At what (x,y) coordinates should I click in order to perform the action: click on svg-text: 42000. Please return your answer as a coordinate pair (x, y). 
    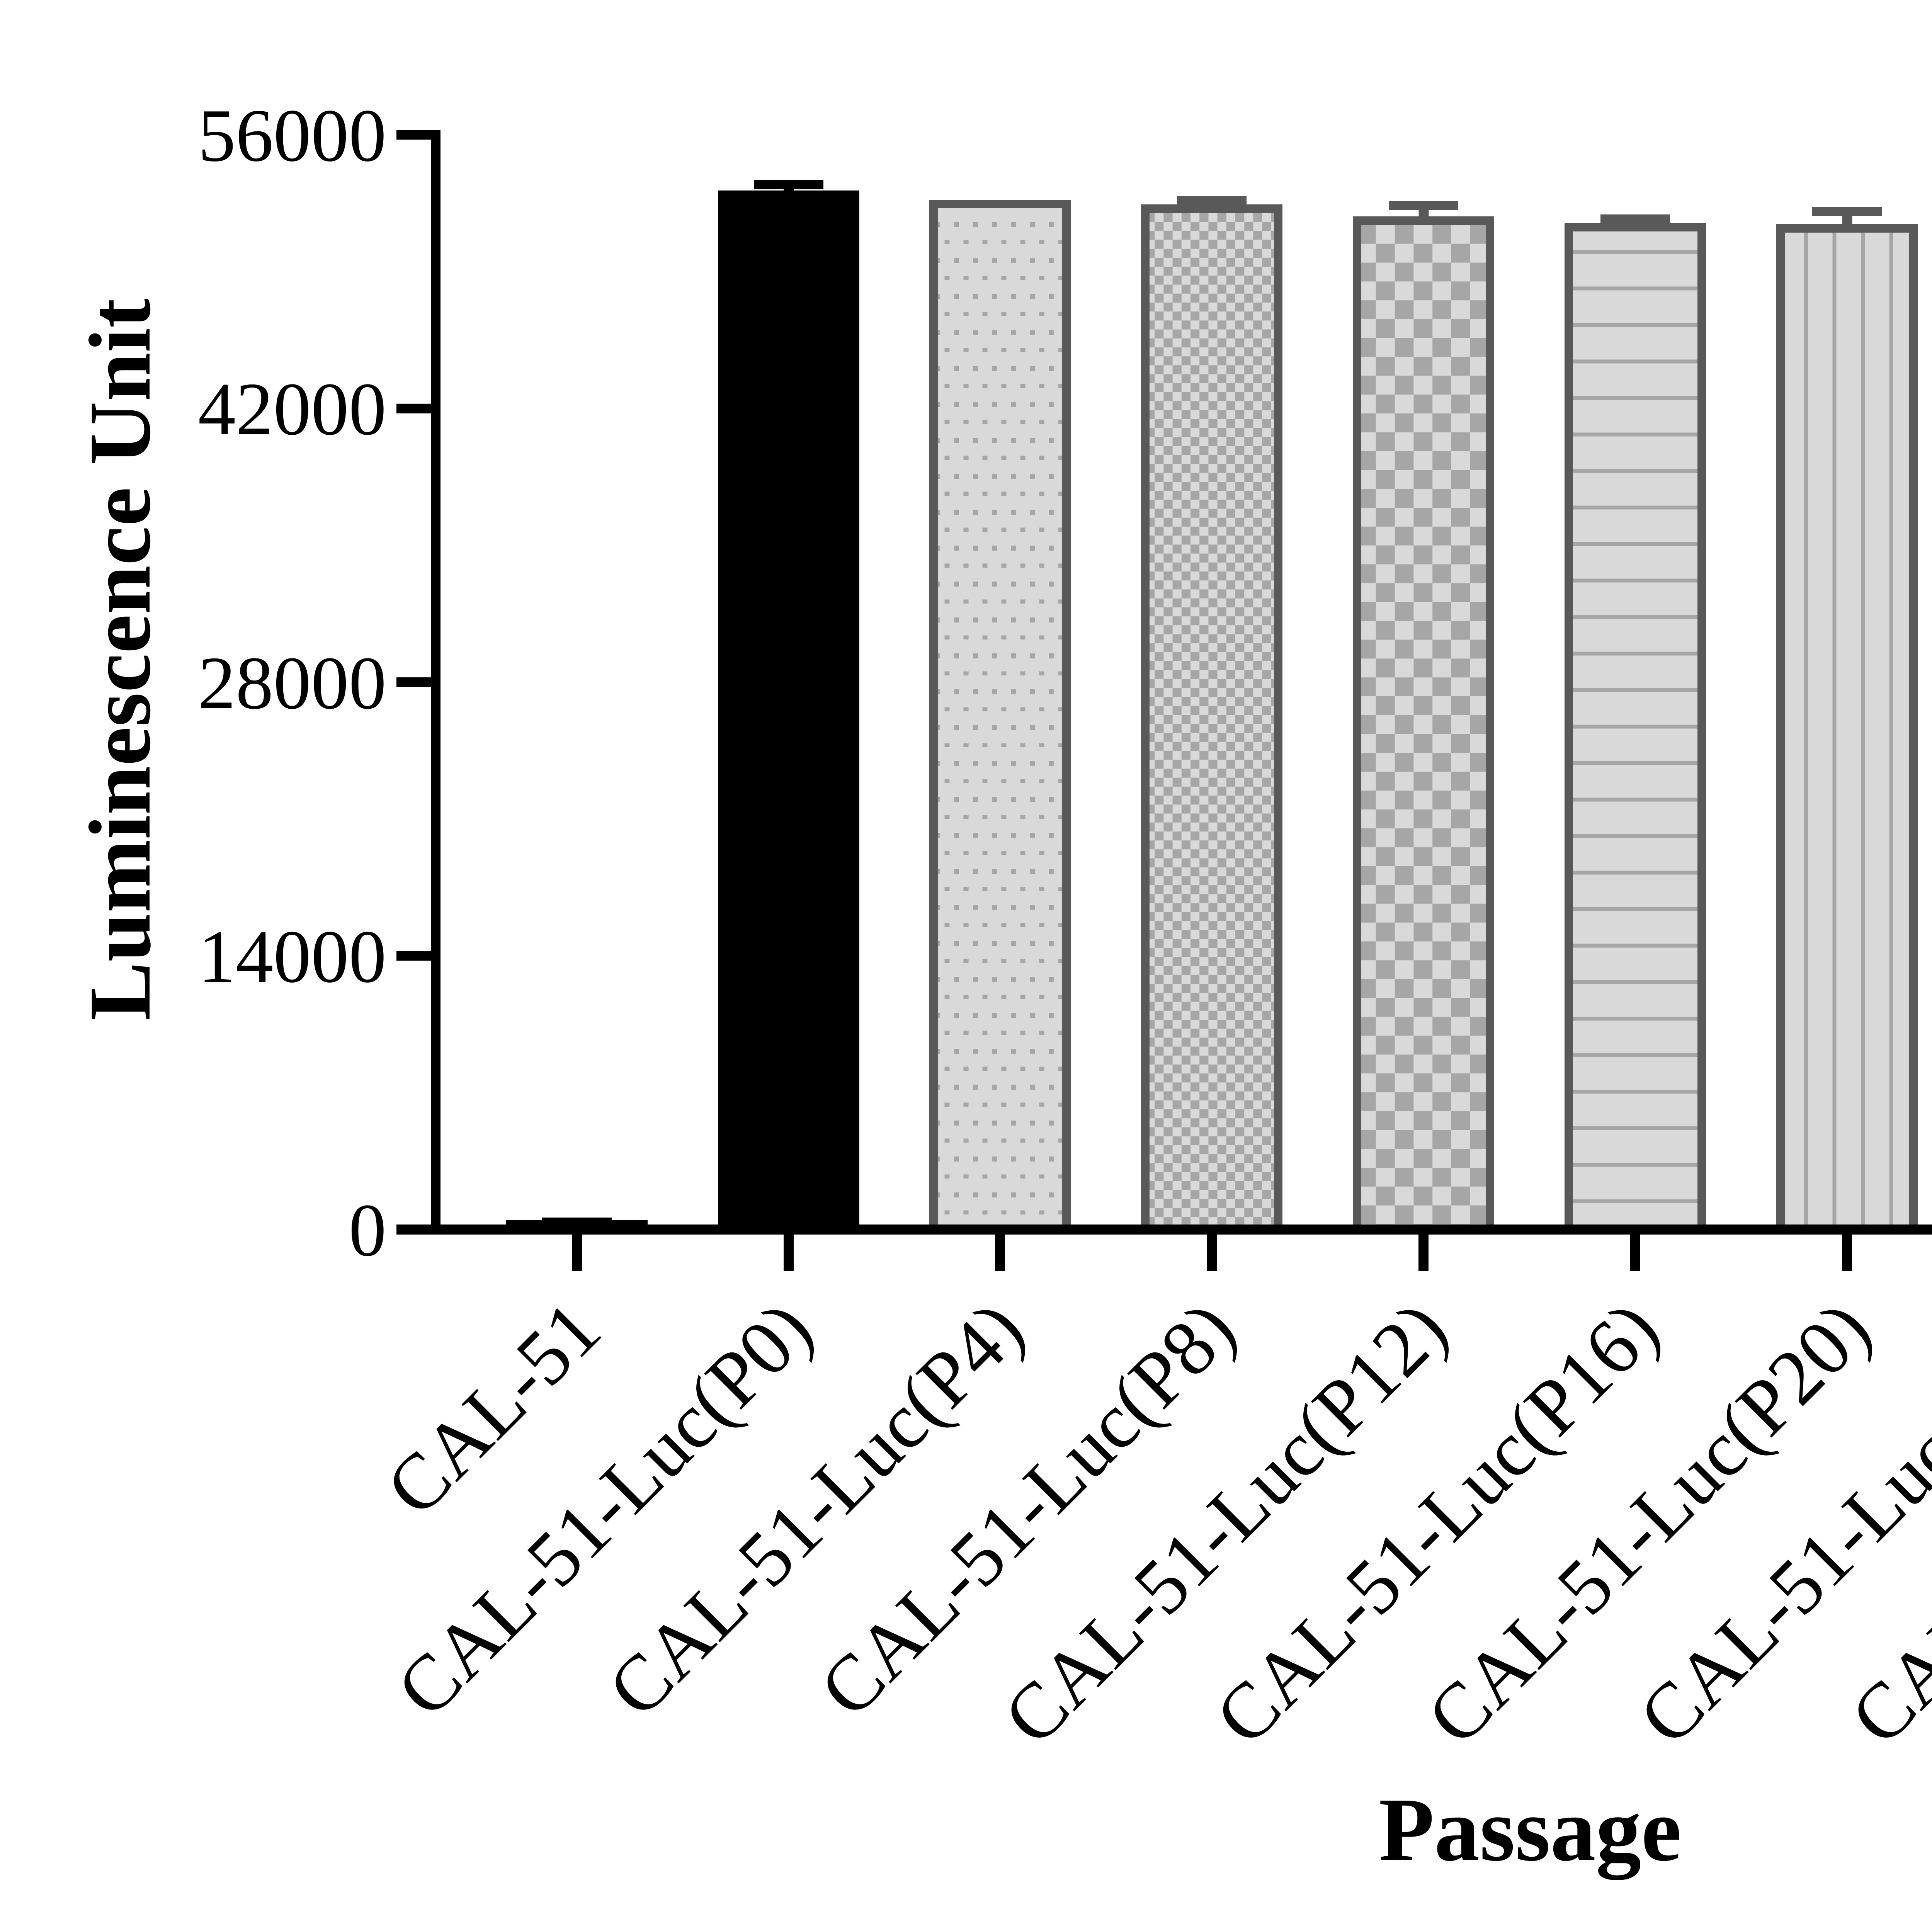
    Looking at the image, I should click on (292, 409).